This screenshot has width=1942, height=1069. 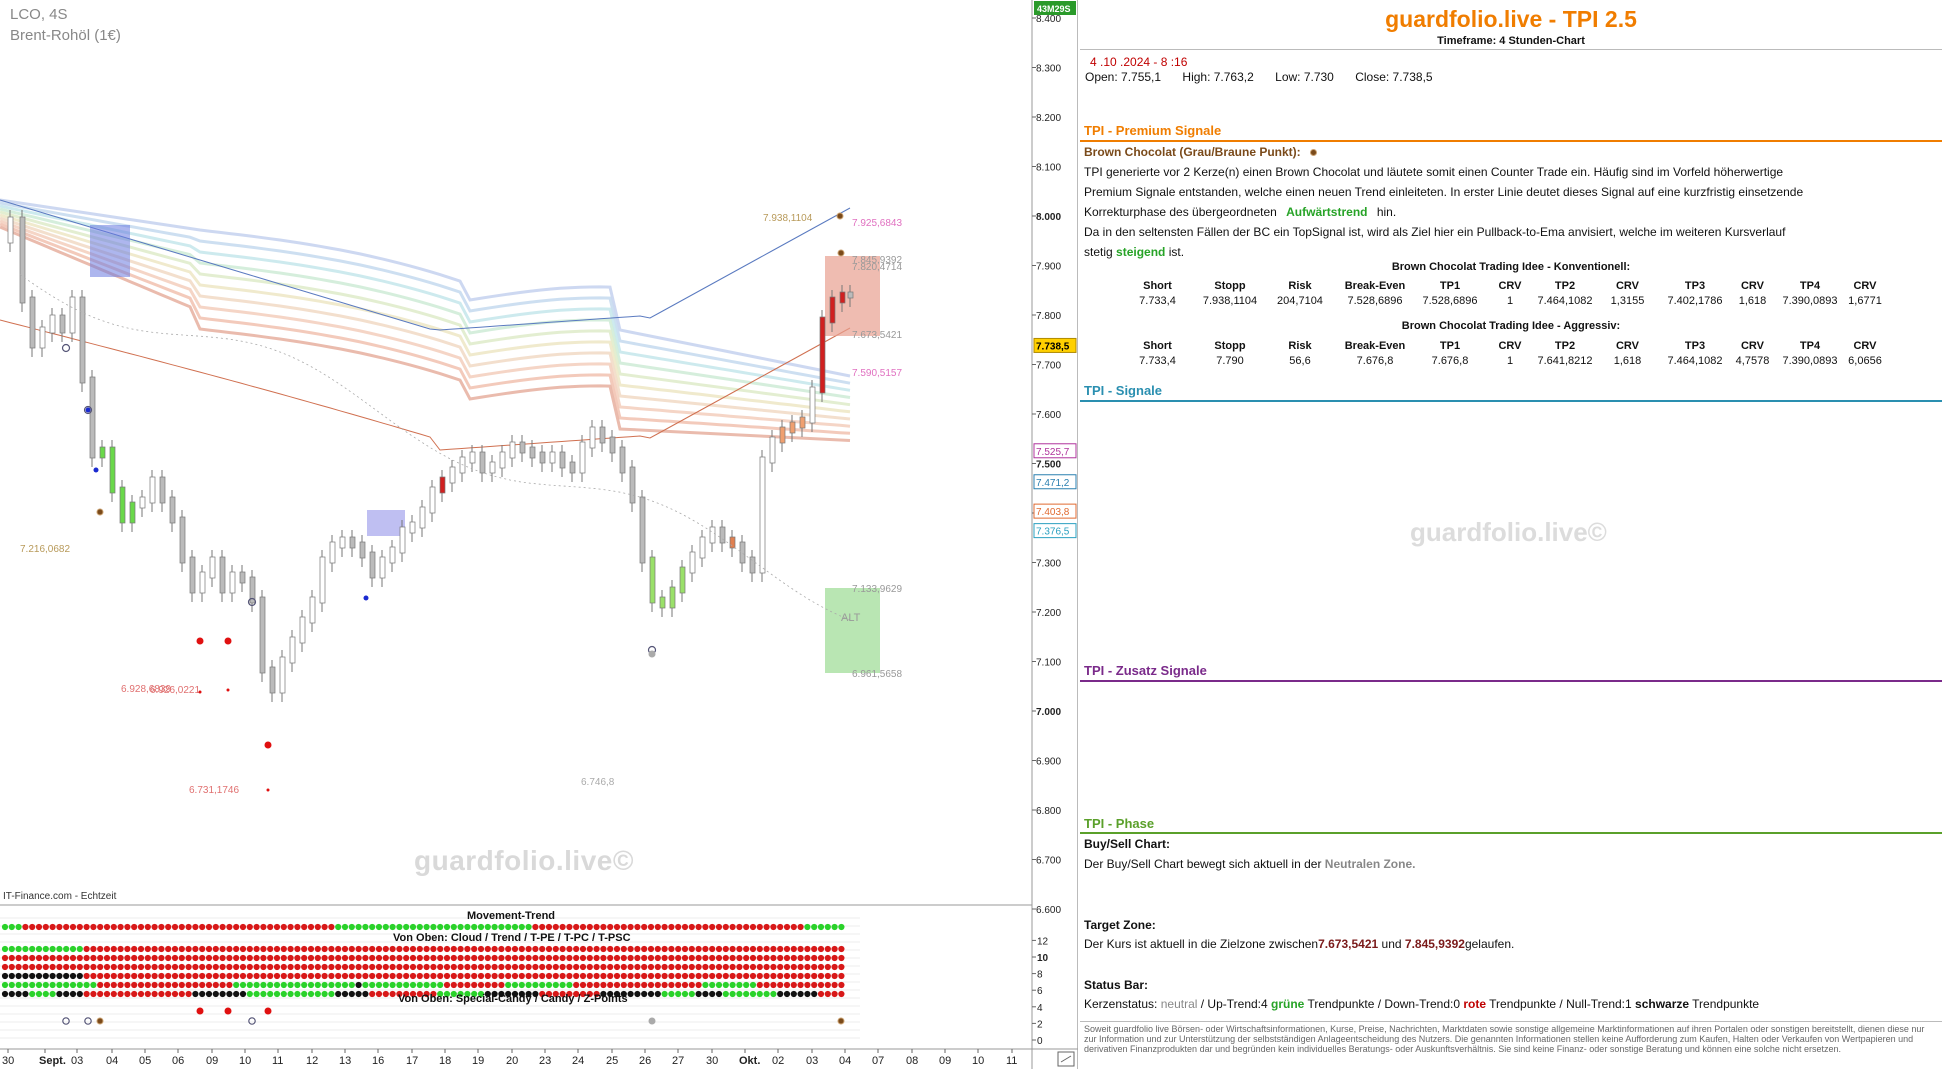 I want to click on table-cell: 7.790, so click(x=1230, y=360).